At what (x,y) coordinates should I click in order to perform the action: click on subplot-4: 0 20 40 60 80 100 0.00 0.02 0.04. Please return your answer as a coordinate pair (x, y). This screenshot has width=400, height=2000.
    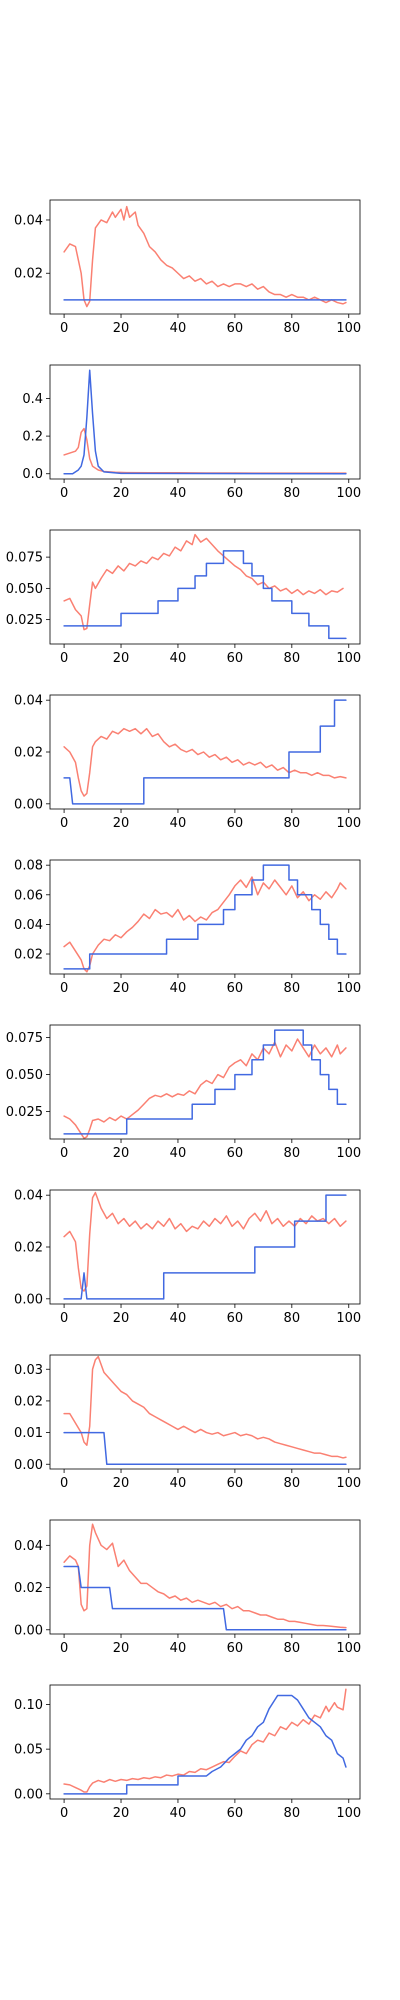
    Looking at the image, I should click on (187, 762).